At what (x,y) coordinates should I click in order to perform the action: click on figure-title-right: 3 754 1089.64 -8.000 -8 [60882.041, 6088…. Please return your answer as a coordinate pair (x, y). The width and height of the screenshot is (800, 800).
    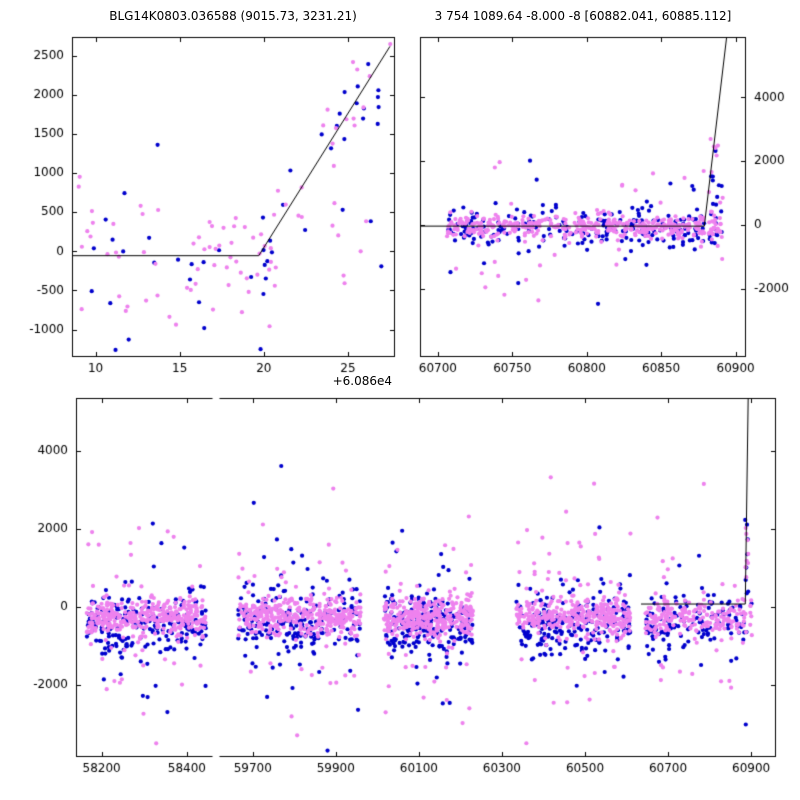
    Looking at the image, I should click on (583, 16).